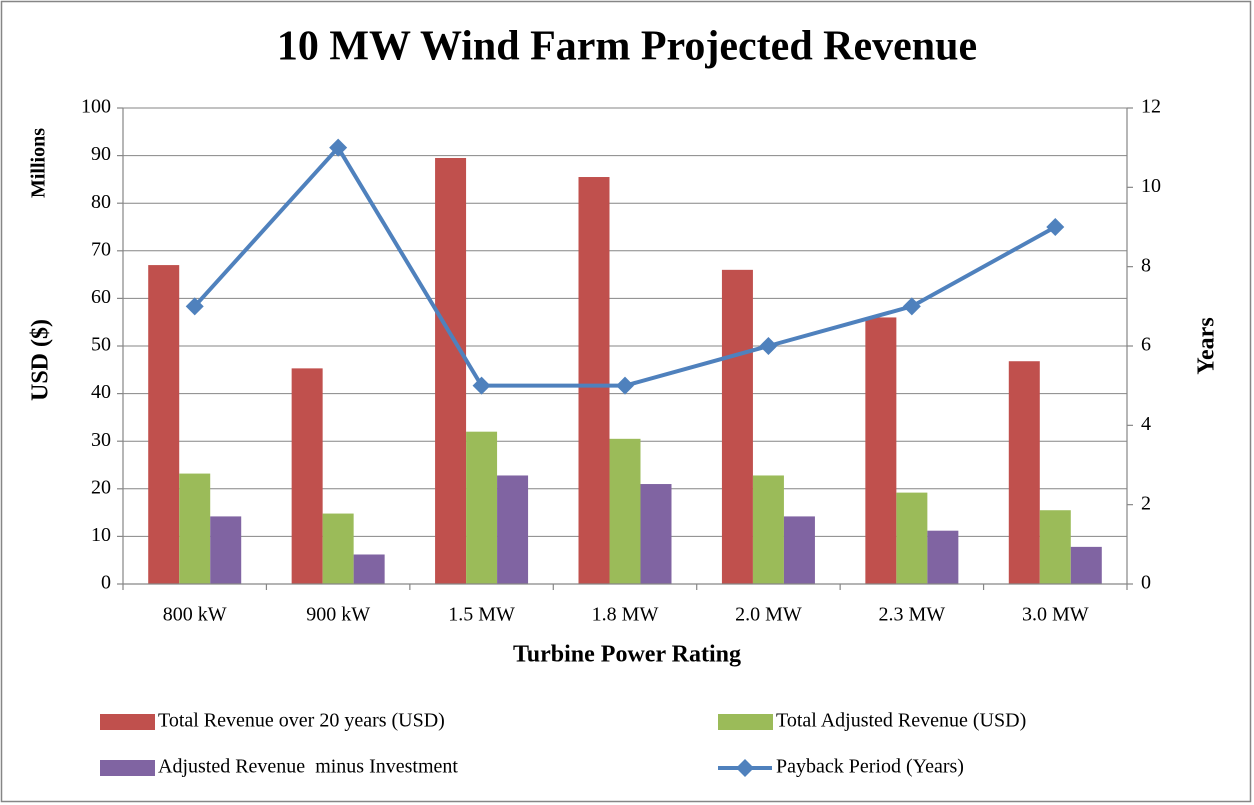 This screenshot has width=1254, height=805. What do you see at coordinates (338, 615) in the screenshot?
I see `x-tick-label: 900 kW` at bounding box center [338, 615].